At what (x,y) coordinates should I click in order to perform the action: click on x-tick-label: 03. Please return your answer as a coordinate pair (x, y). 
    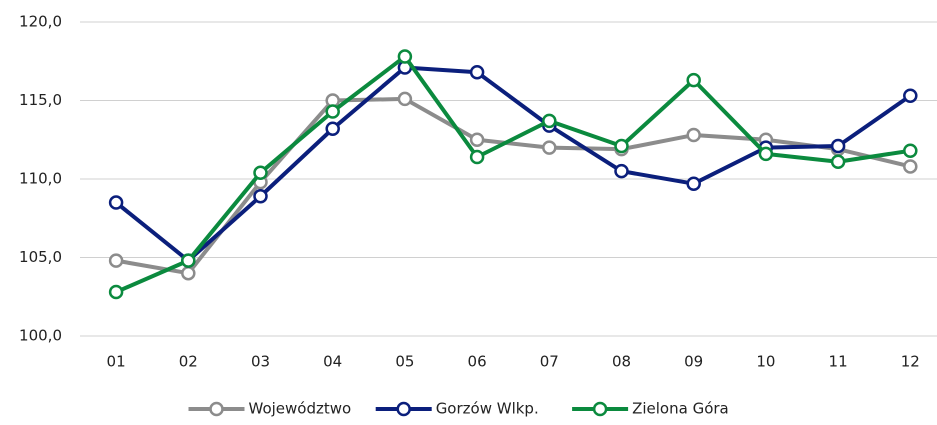
    Looking at the image, I should click on (260, 362).